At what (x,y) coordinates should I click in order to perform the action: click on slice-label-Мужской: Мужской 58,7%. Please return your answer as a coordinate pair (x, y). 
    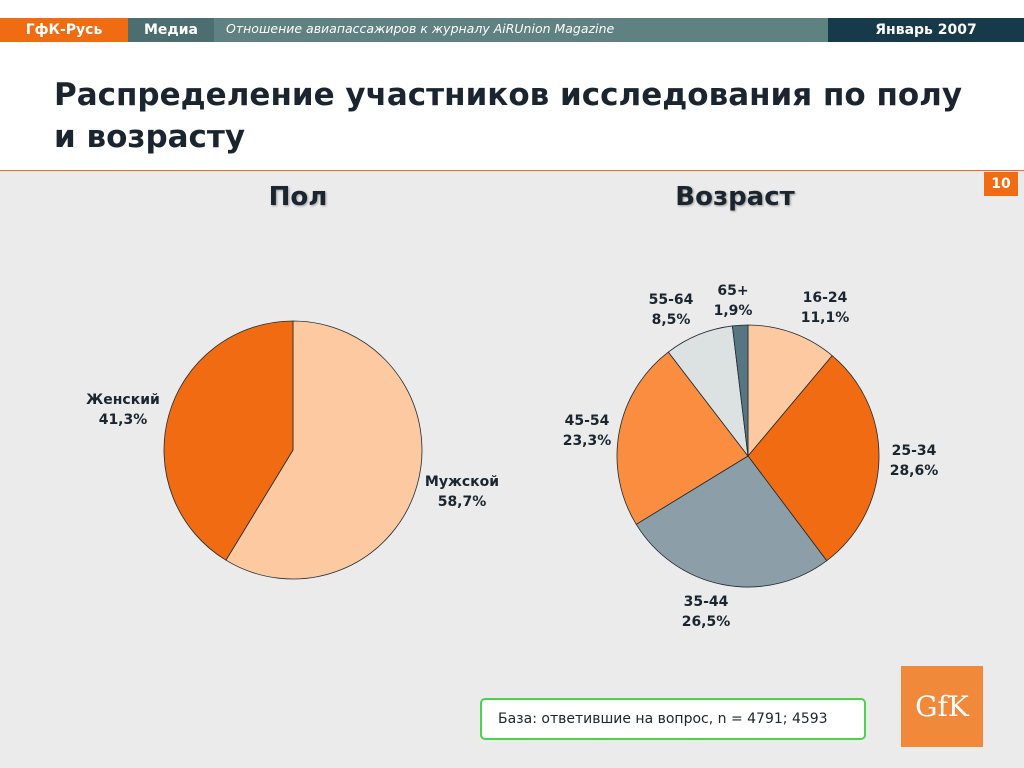
    Looking at the image, I should click on (462, 492).